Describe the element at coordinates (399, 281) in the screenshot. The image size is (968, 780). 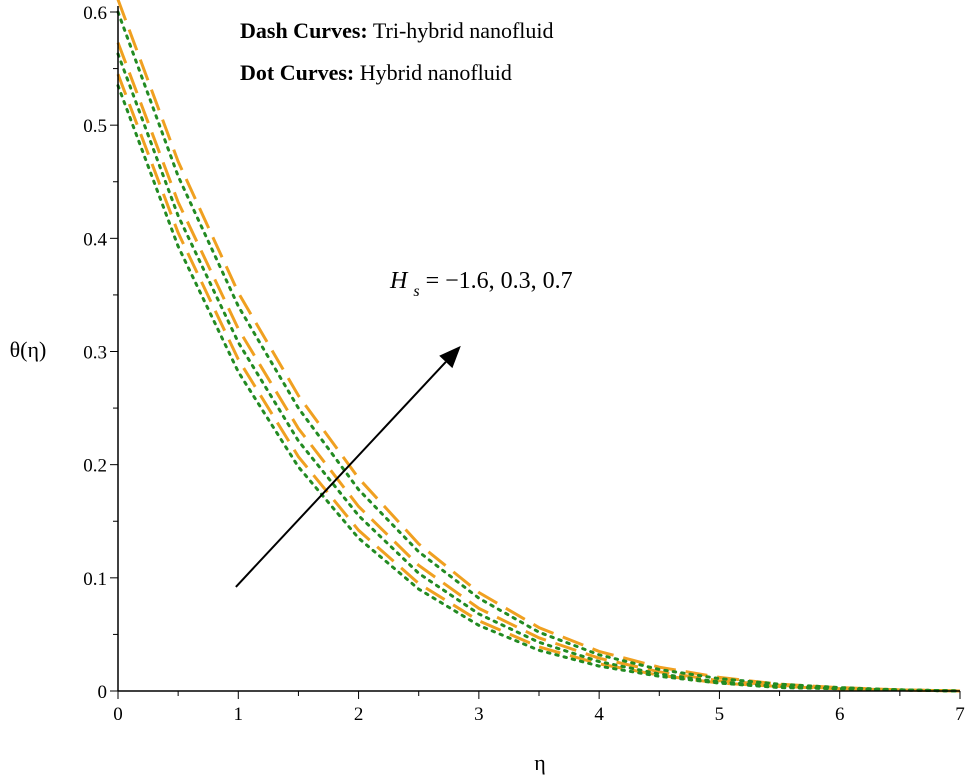
I see `annotation-symbol: H` at that location.